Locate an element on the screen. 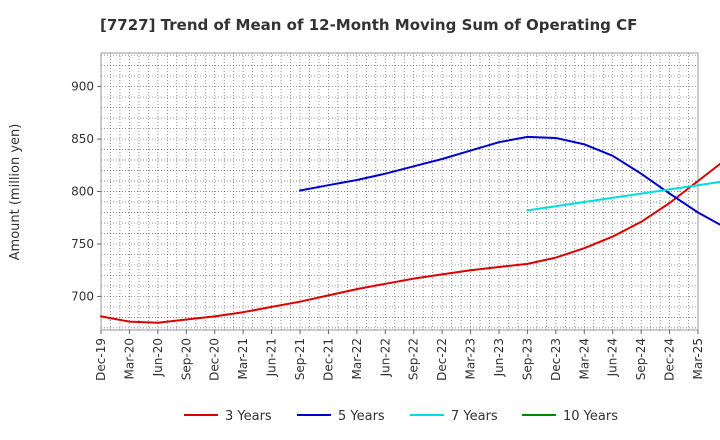 The height and width of the screenshot is (440, 720). x-tick-label: Jun-23 is located at coordinates (499, 357).